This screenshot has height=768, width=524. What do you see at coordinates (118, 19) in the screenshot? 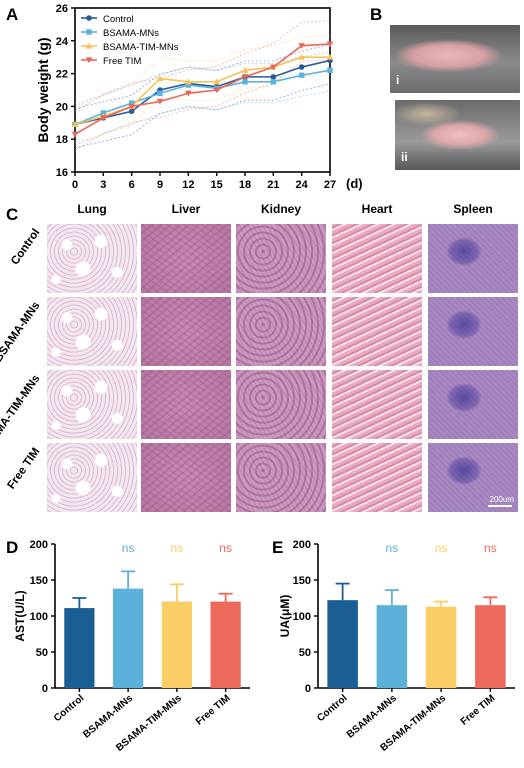
I see `legend-label: Control` at bounding box center [118, 19].